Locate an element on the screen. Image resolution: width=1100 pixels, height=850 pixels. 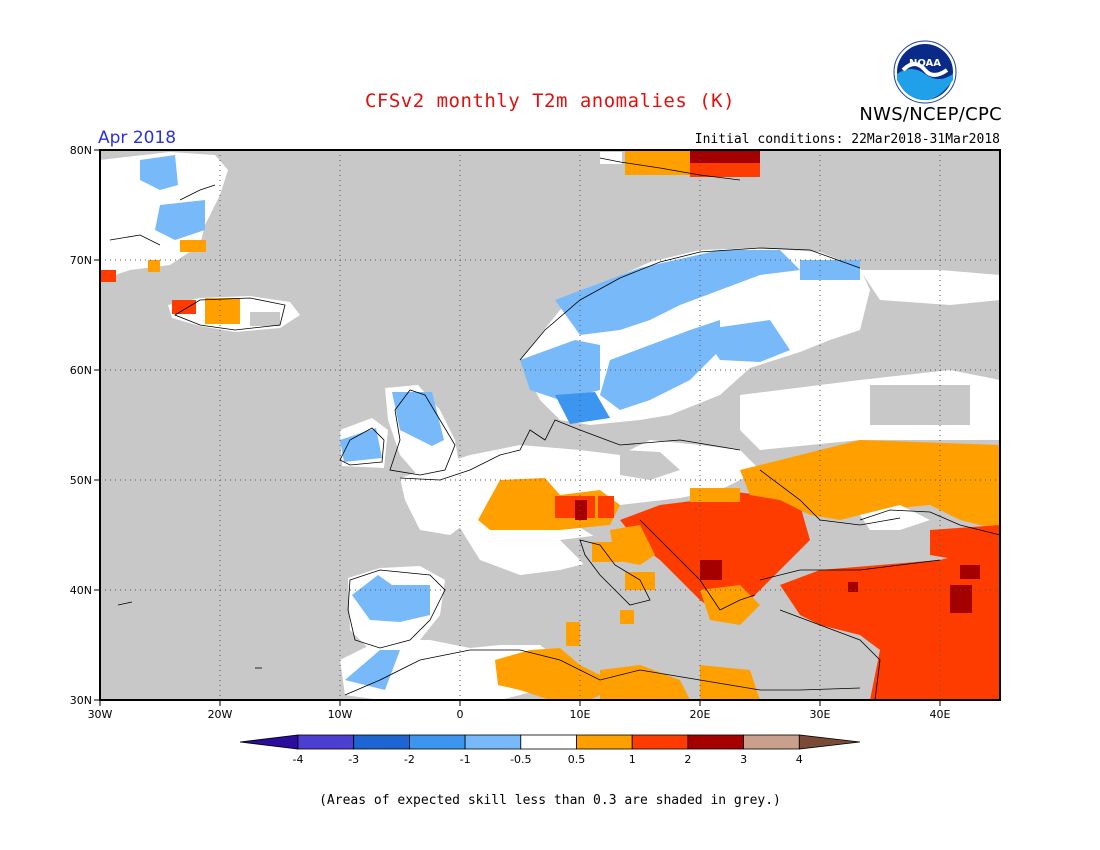
agency-label: NWS/NCEP/CPC is located at coordinates (930, 114).